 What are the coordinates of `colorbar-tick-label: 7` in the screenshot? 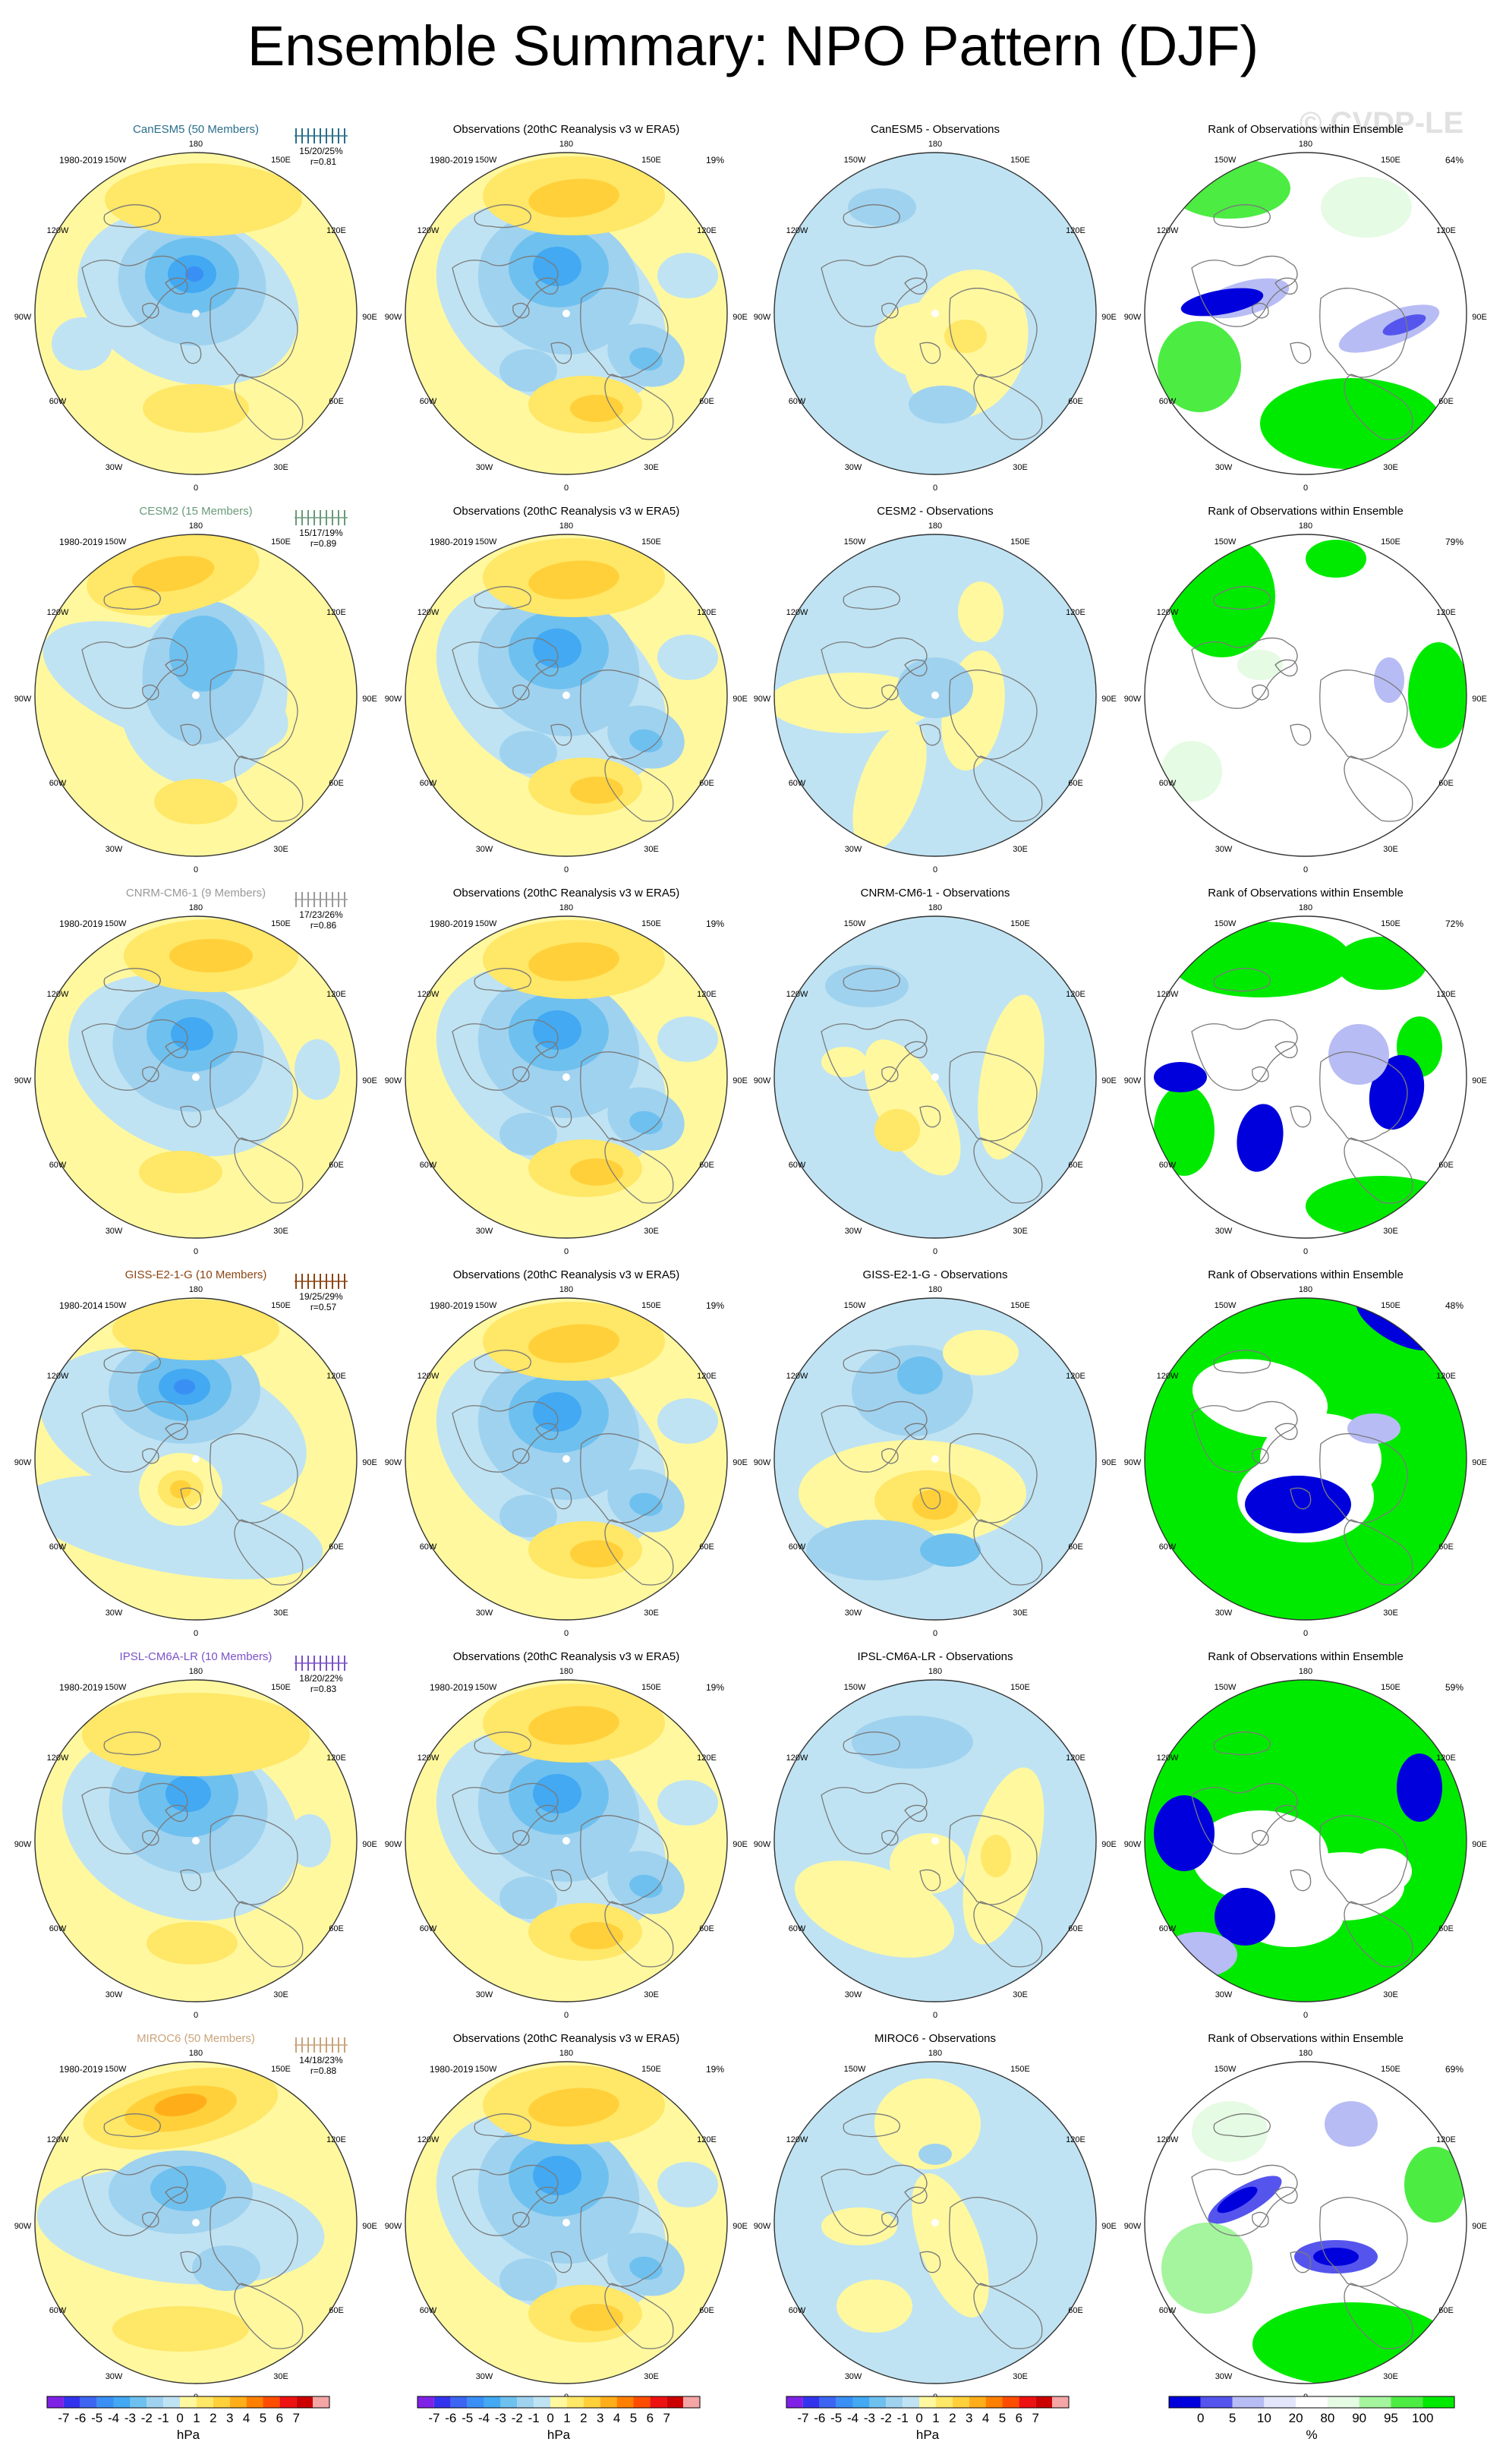 It's located at (296, 2418).